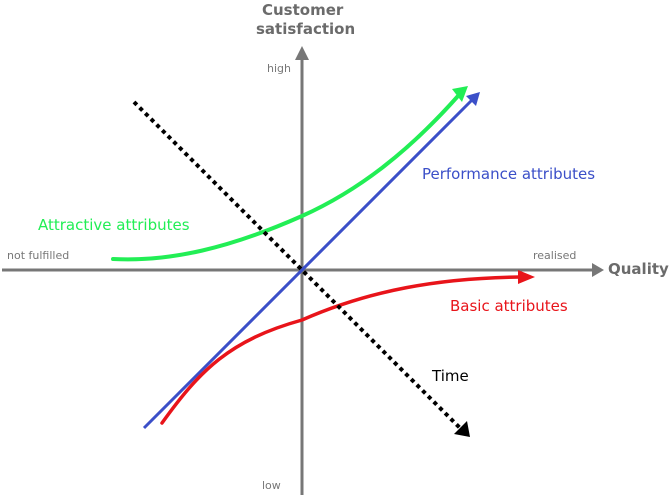  What do you see at coordinates (460, 94) in the screenshot?
I see `attractive-arrow-icon` at bounding box center [460, 94].